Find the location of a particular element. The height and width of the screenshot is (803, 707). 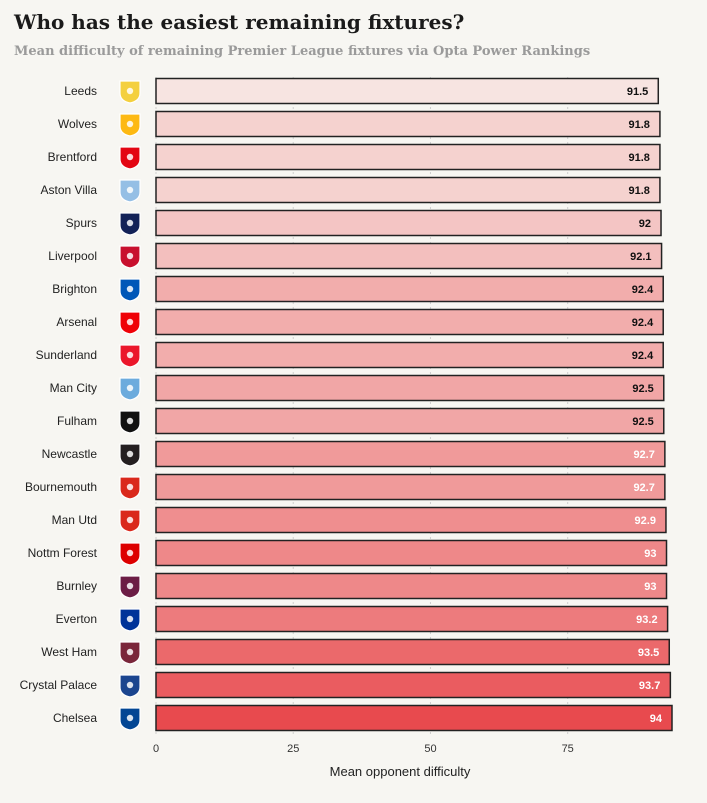

team-row-west-ham: West Ham 93.5 is located at coordinates (356, 652).